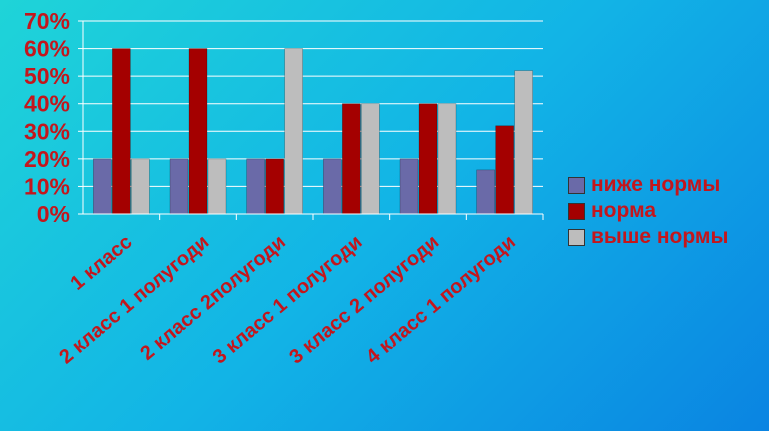 The image size is (769, 431). Describe the element at coordinates (660, 236) in the screenshot. I see `legend-label-above-norm: выше нормы` at that location.